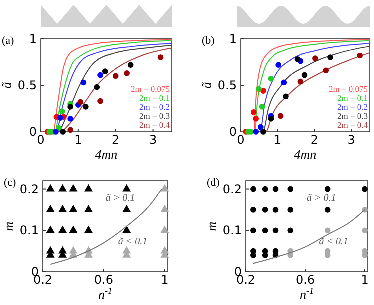 The image size is (374, 305). What do you see at coordinates (8, 41) in the screenshot?
I see `chart-title: (a)` at bounding box center [8, 41].